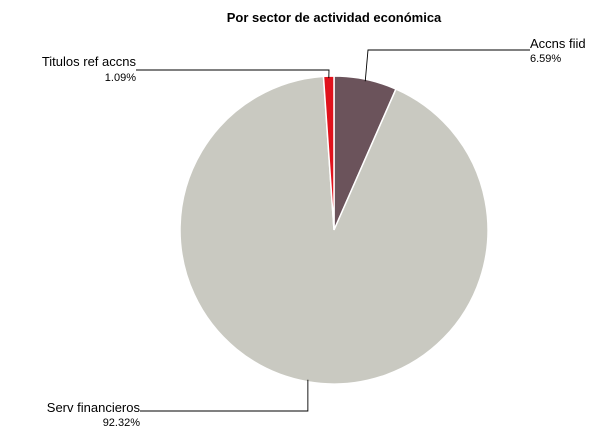 This screenshot has width=608, height=435. Describe the element at coordinates (334, 17) in the screenshot. I see `chart-title: Por sector de actividad económica` at that location.